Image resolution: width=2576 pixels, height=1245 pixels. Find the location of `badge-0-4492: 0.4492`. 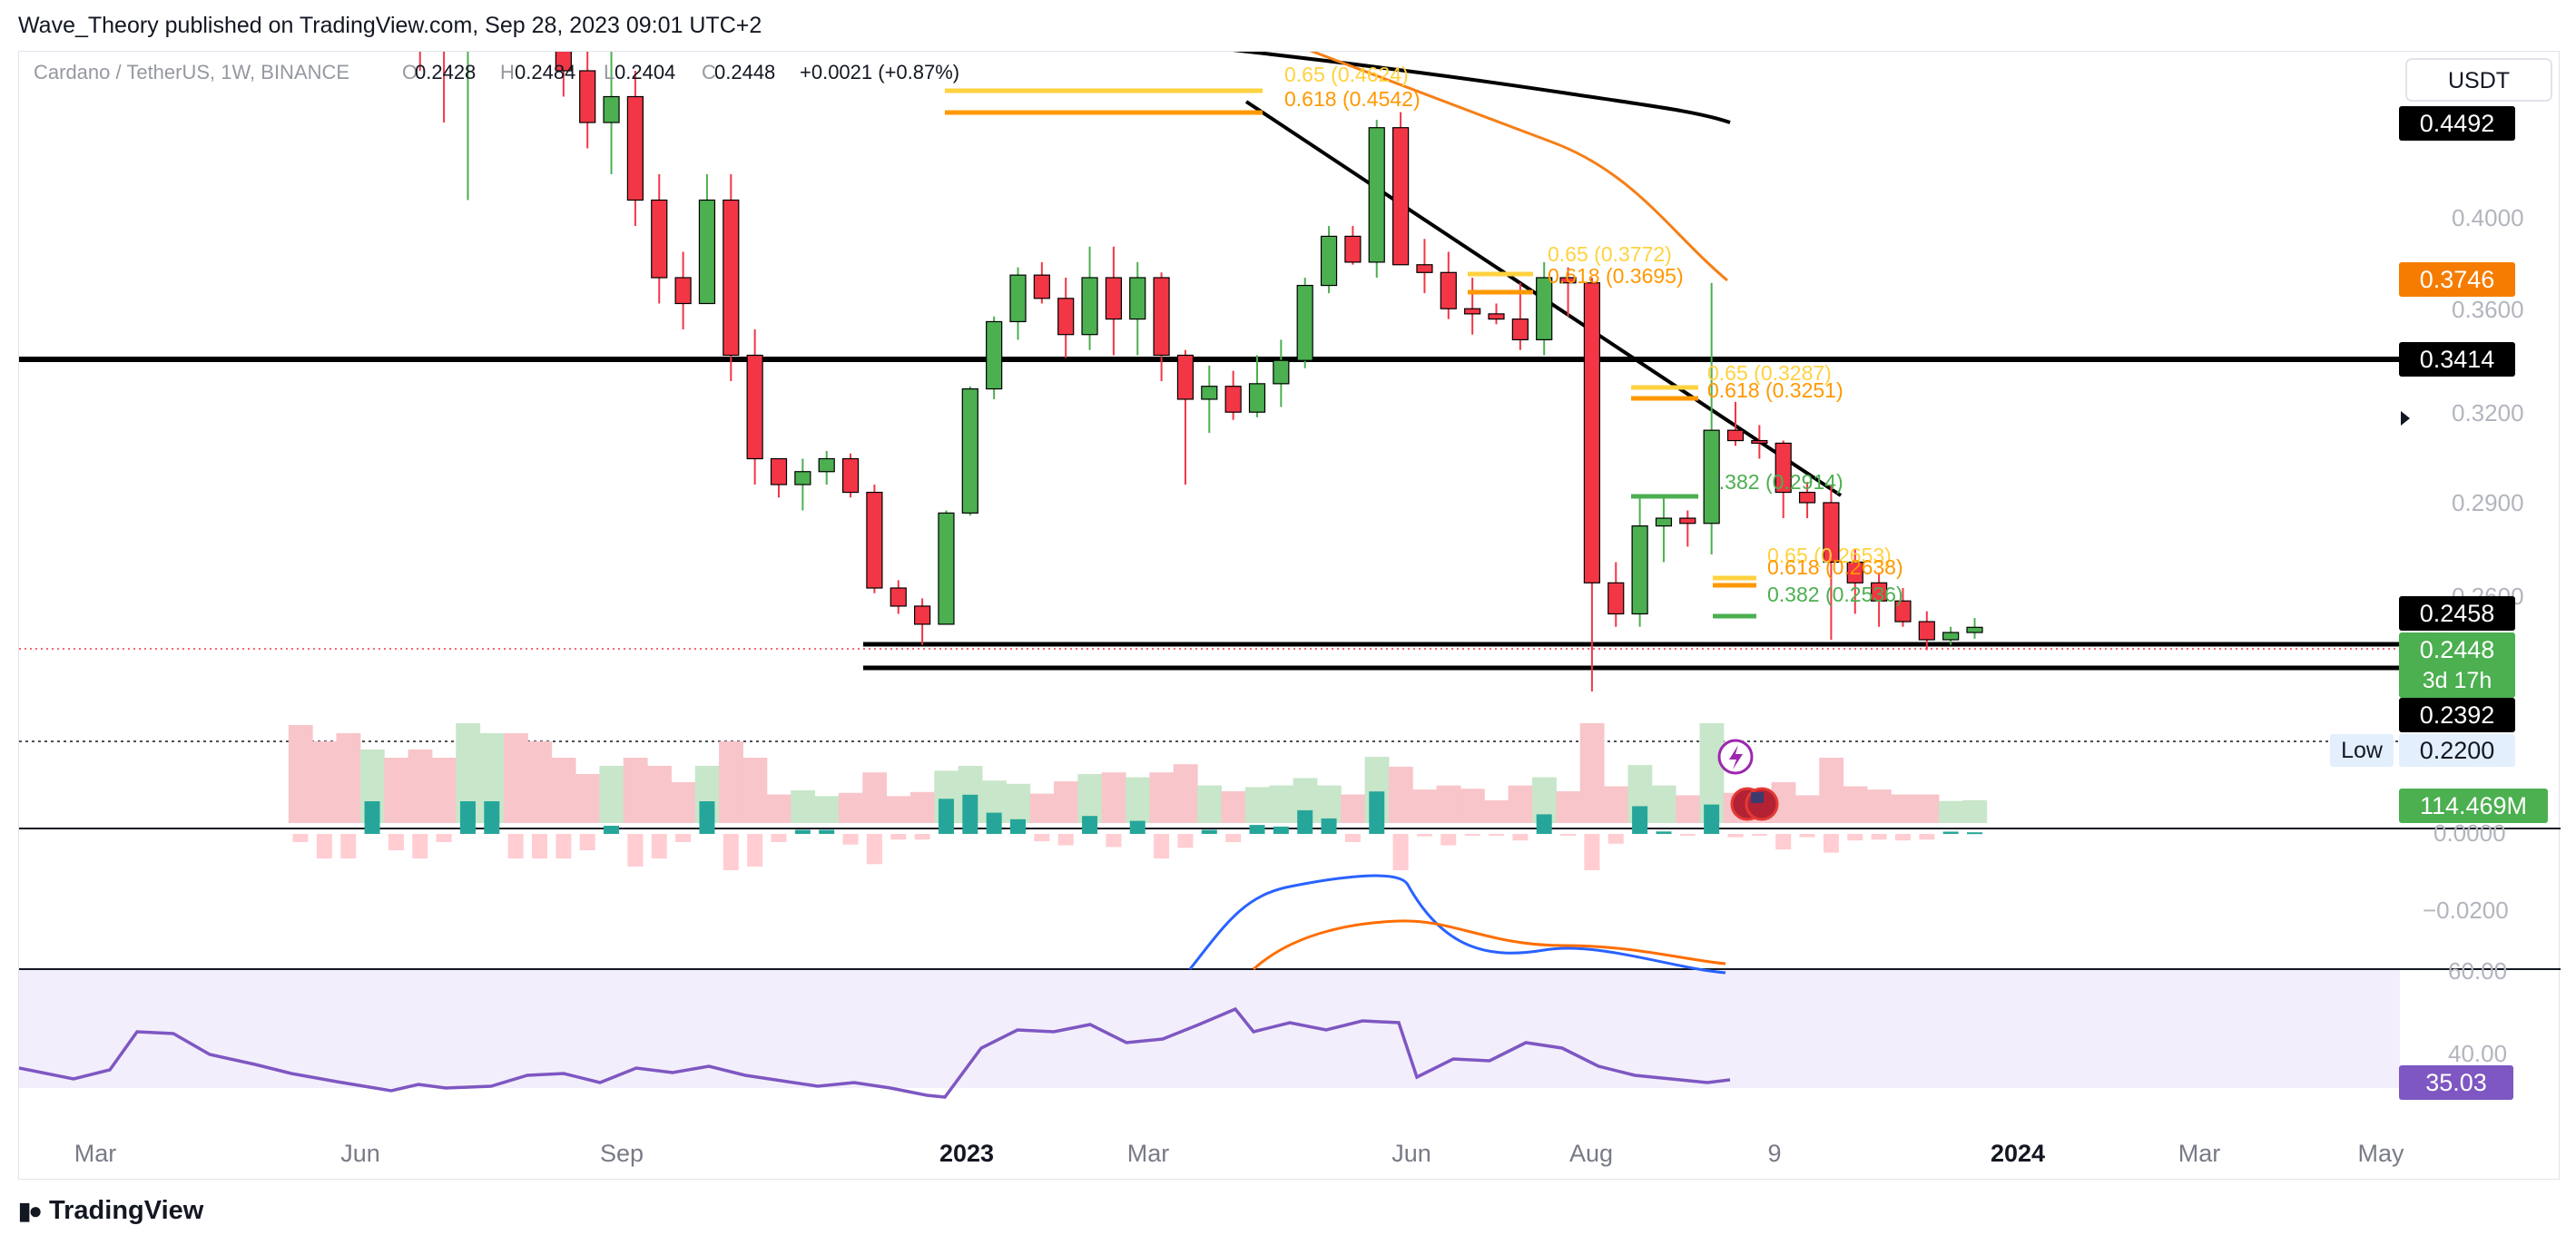

badge-0-4492: 0.4492 is located at coordinates (2457, 123).